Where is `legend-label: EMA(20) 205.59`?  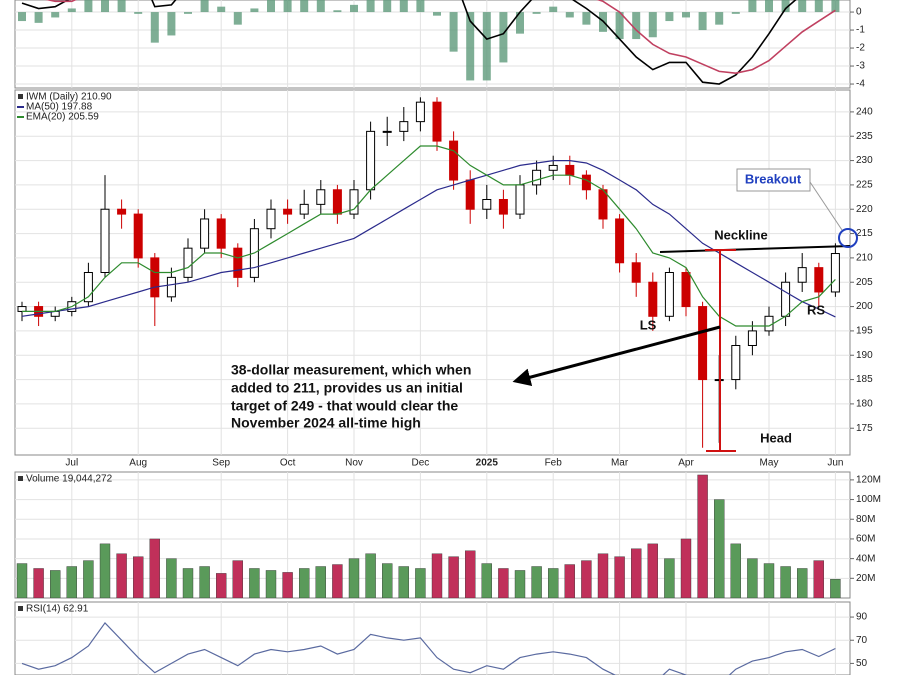
legend-label: EMA(20) 205.59 is located at coordinates (62, 117).